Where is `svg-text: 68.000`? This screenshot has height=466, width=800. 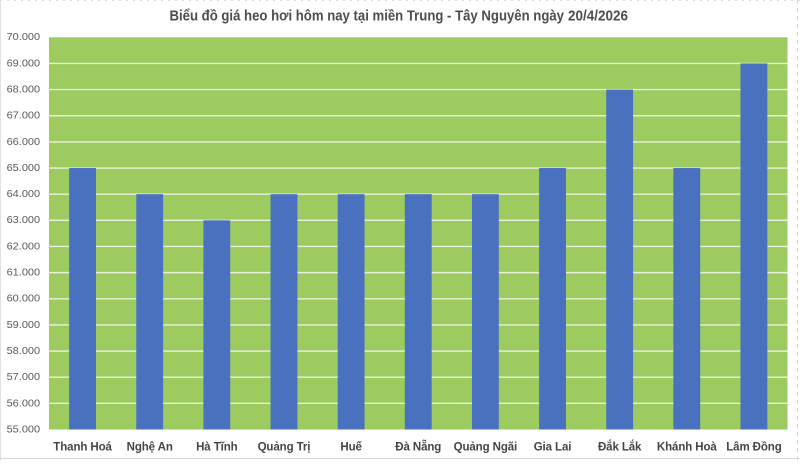 svg-text: 68.000 is located at coordinates (24, 89).